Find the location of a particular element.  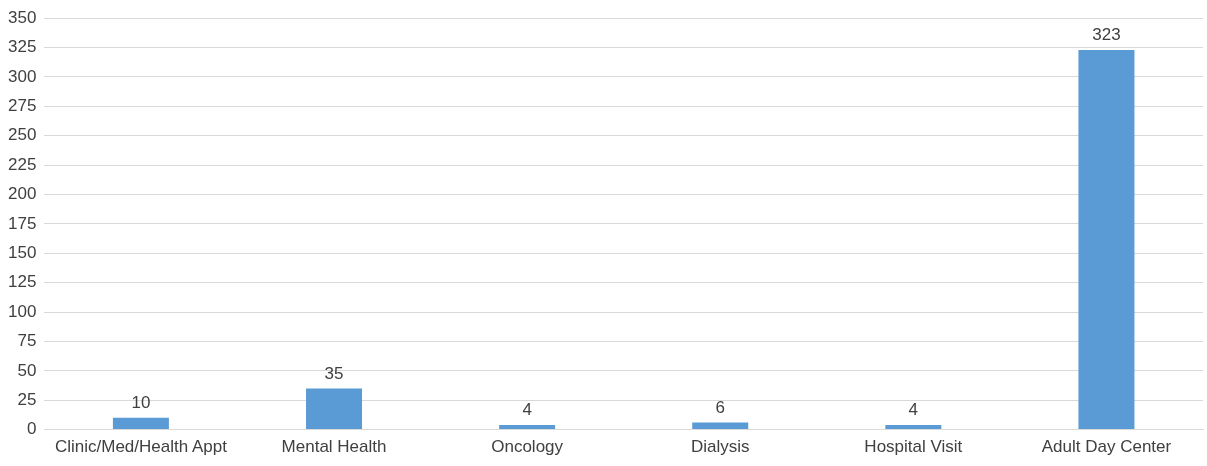

y-tick-label: 100 is located at coordinates (22, 311).